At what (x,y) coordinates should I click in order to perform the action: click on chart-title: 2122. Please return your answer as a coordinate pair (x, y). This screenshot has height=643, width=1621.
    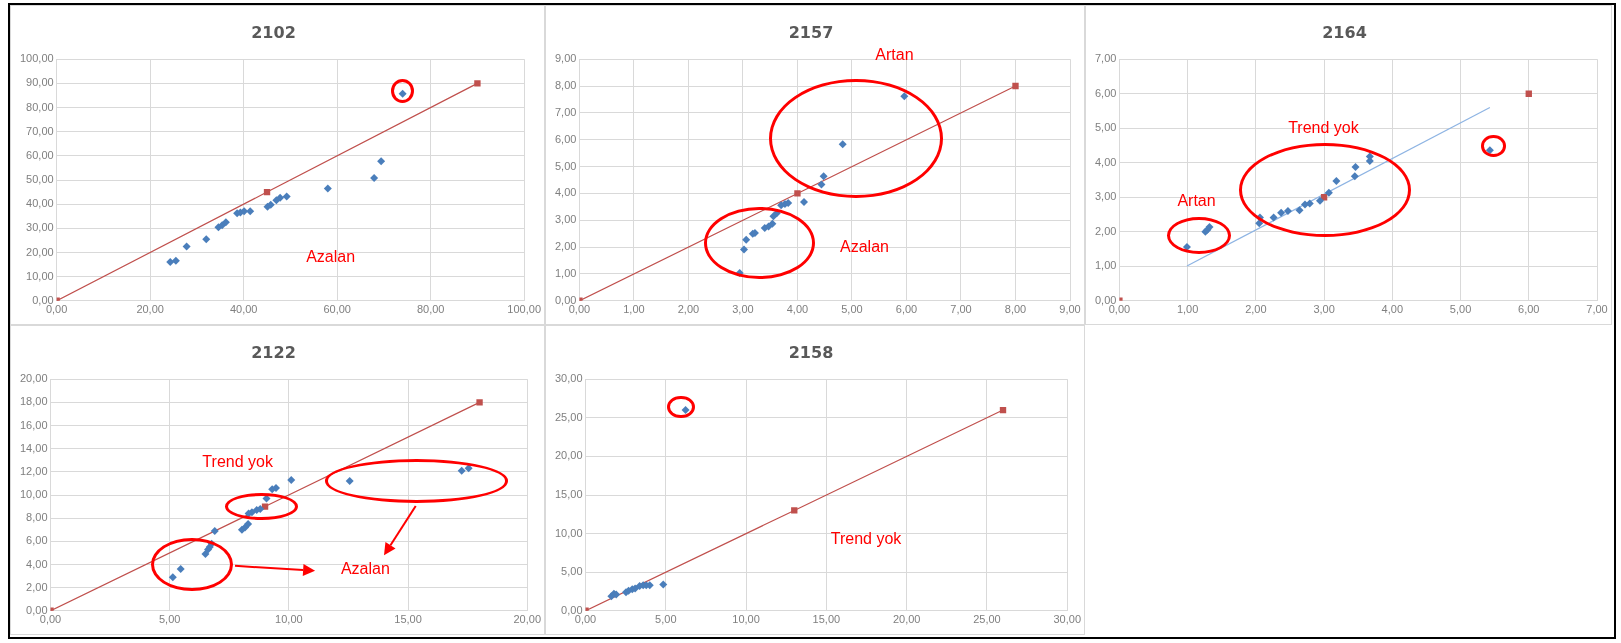
    Looking at the image, I should click on (273, 352).